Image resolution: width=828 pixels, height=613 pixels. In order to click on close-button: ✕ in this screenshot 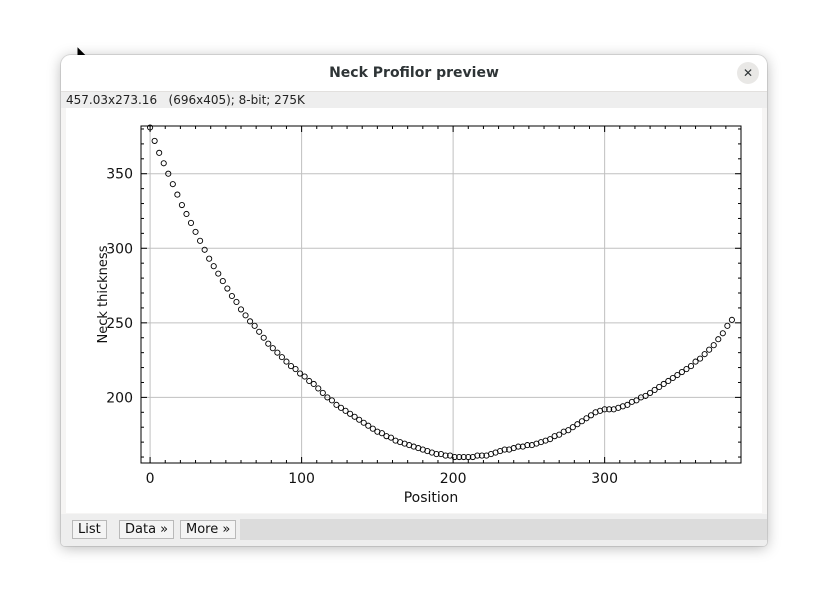, I will do `click(748, 73)`.